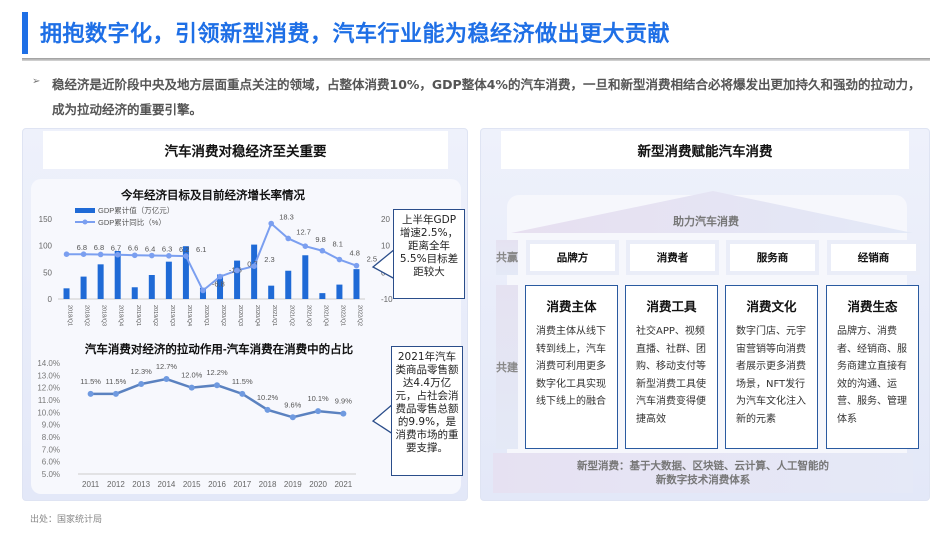 Image resolution: width=950 pixels, height=535 pixels. I want to click on chart1-right-tick: 20, so click(385, 219).